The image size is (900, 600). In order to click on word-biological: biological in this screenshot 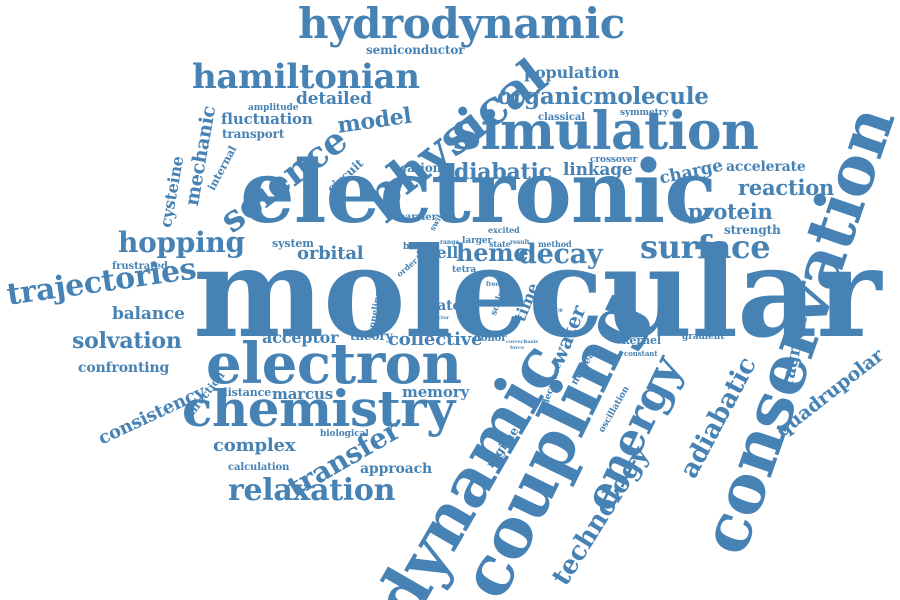, I will do `click(344, 434)`.